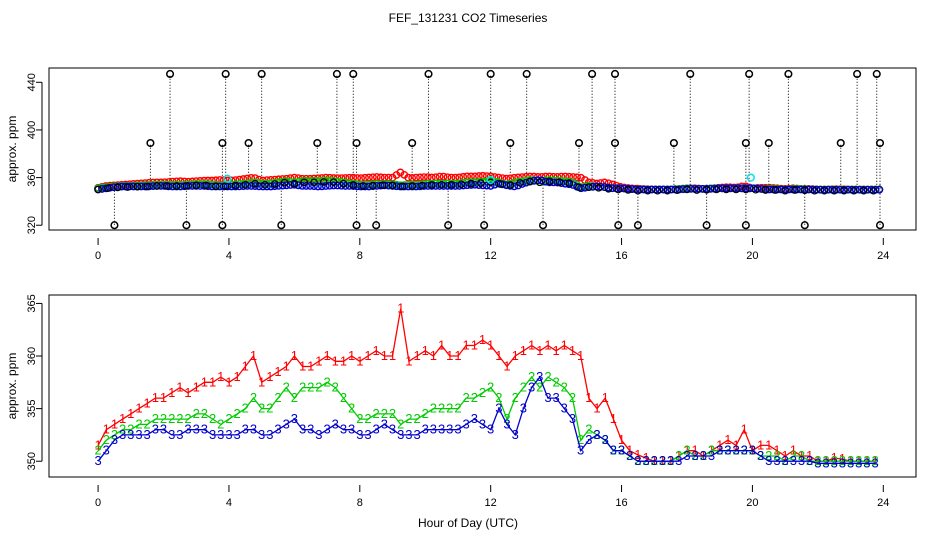 Image resolution: width=936 pixels, height=540 pixels. What do you see at coordinates (490, 180) in the screenshot?
I see `cyan-marker` at bounding box center [490, 180].